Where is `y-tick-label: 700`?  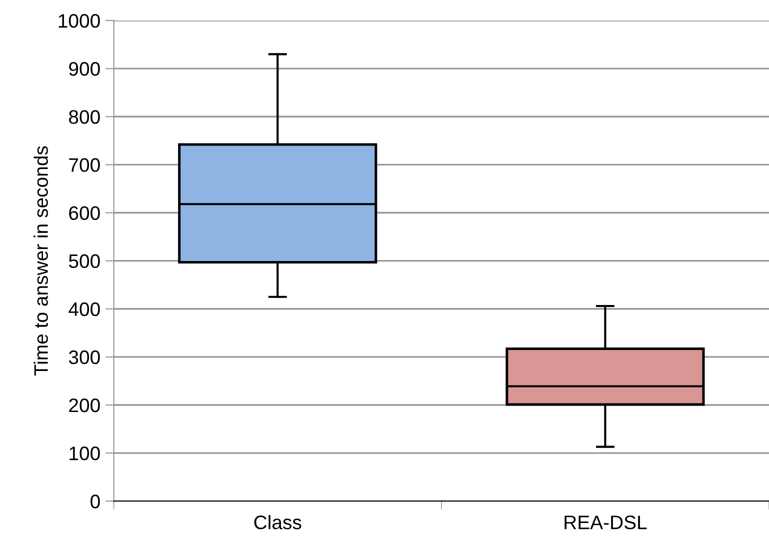
y-tick-label: 700 is located at coordinates (84, 165).